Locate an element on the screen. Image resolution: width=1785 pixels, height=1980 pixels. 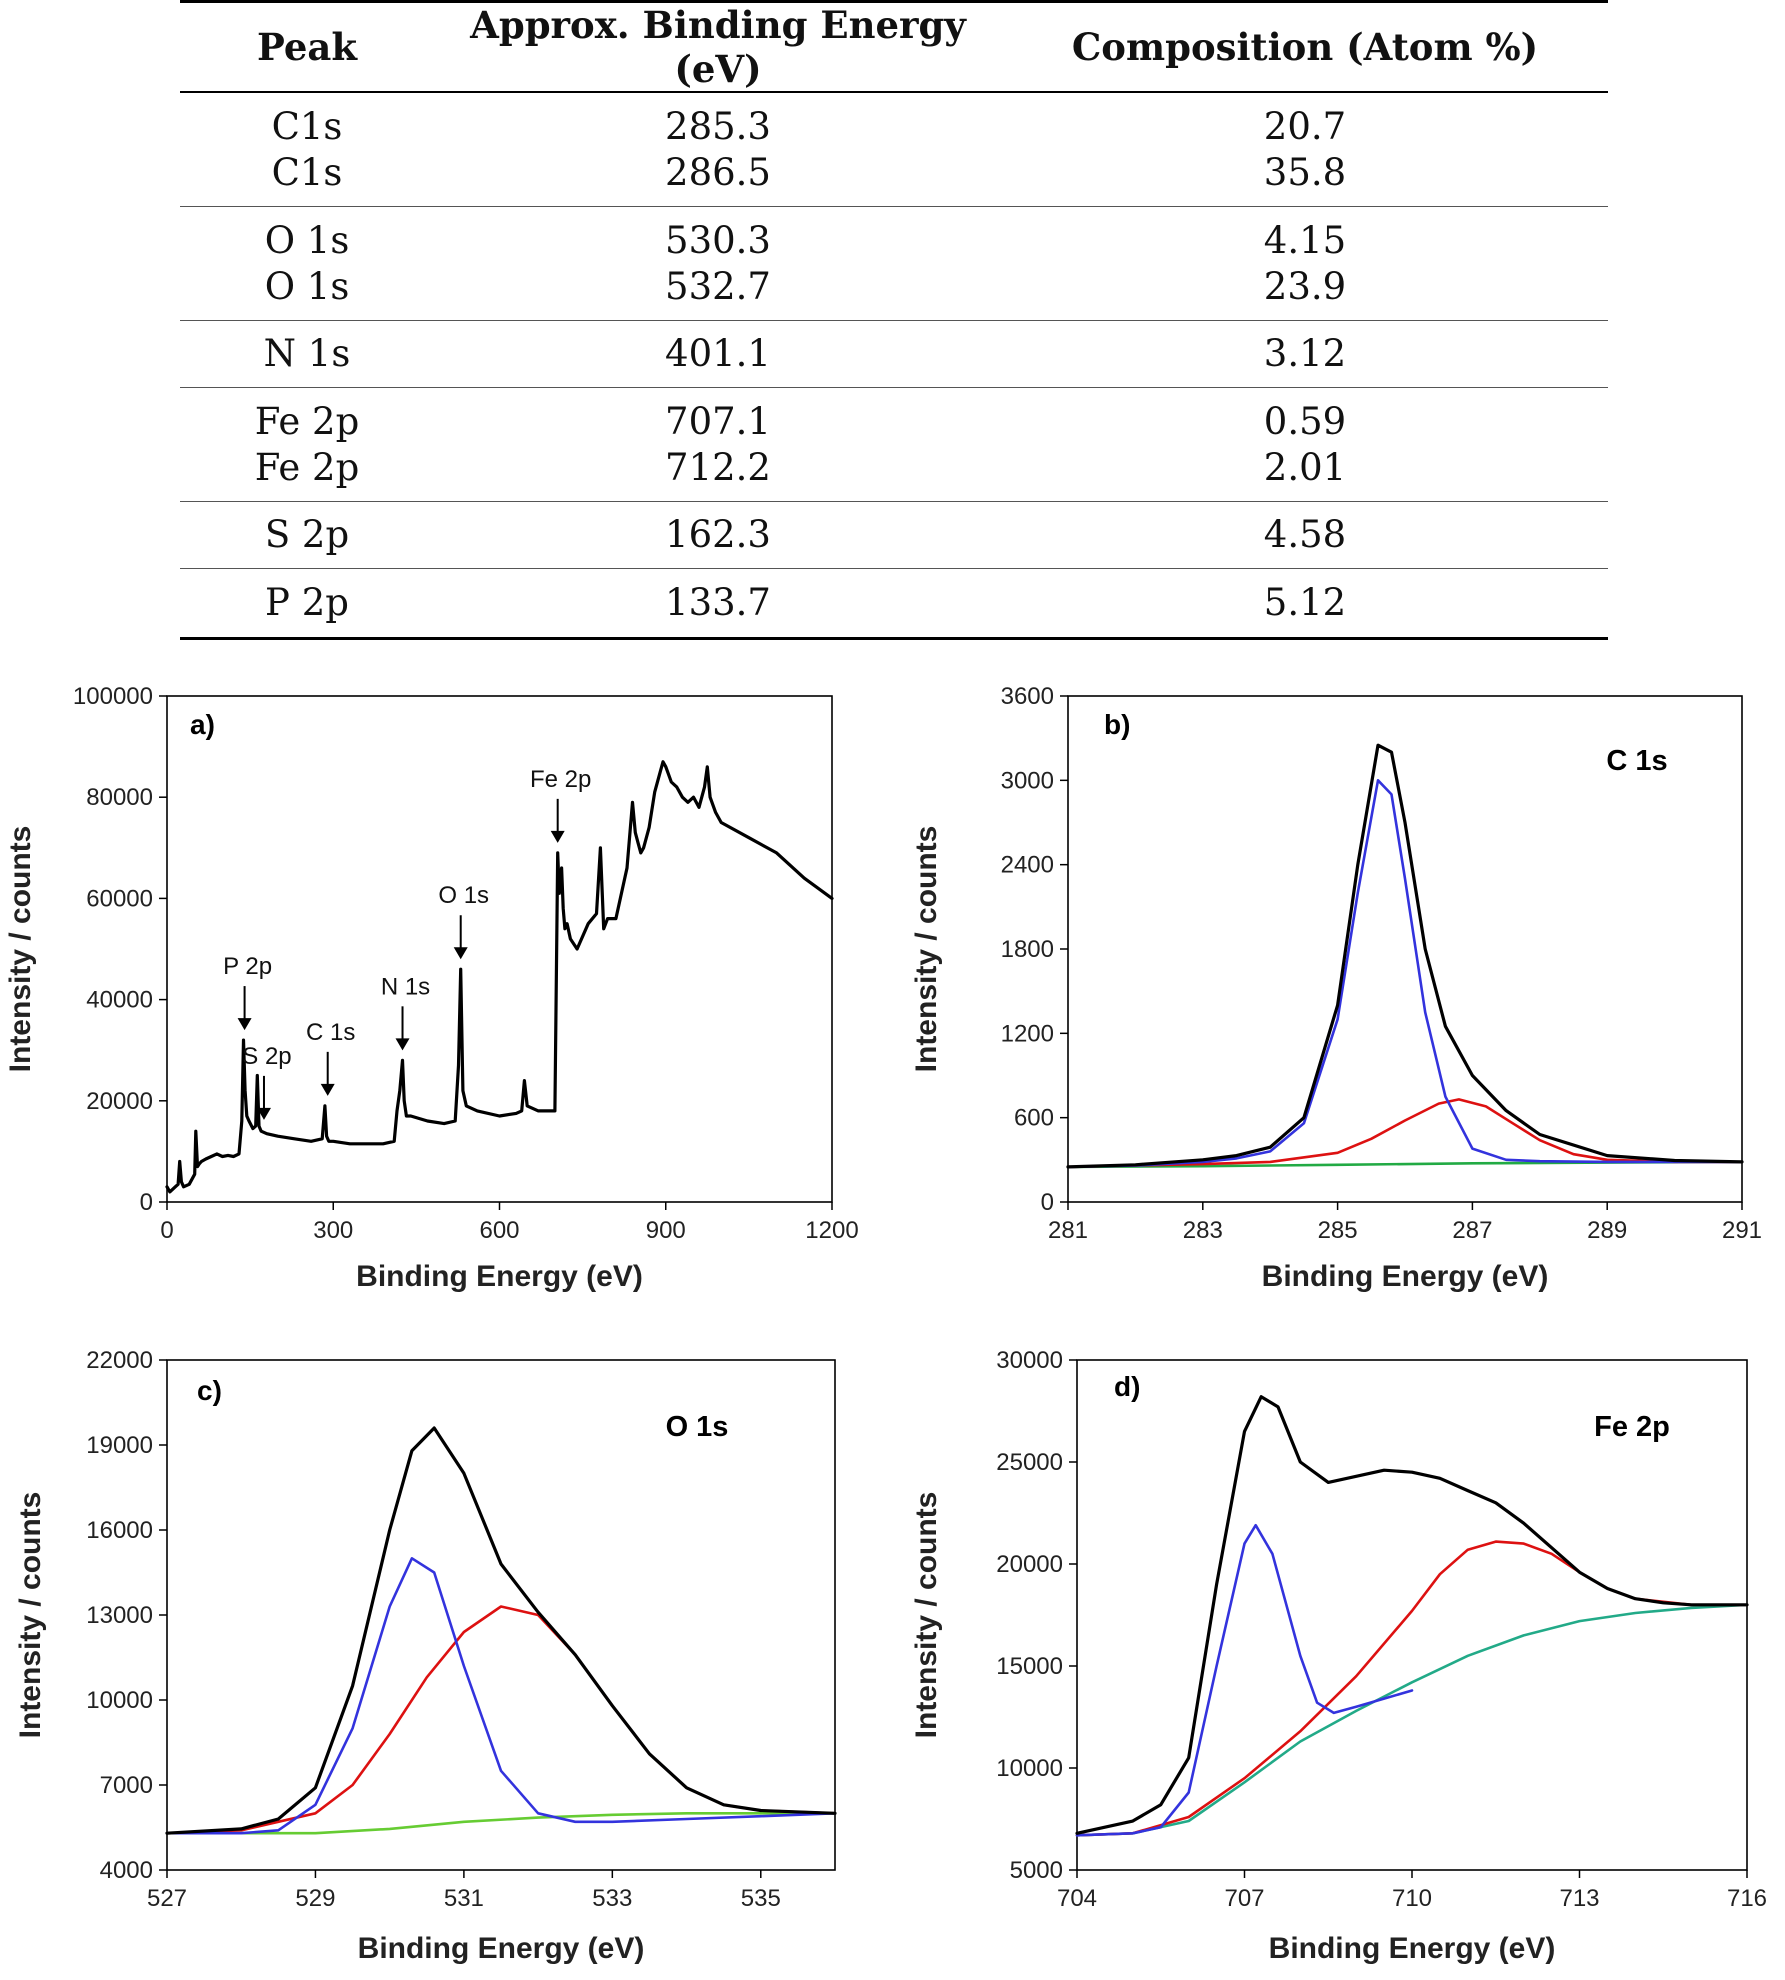
y-tick-label: 2400 is located at coordinates (1027, 865).